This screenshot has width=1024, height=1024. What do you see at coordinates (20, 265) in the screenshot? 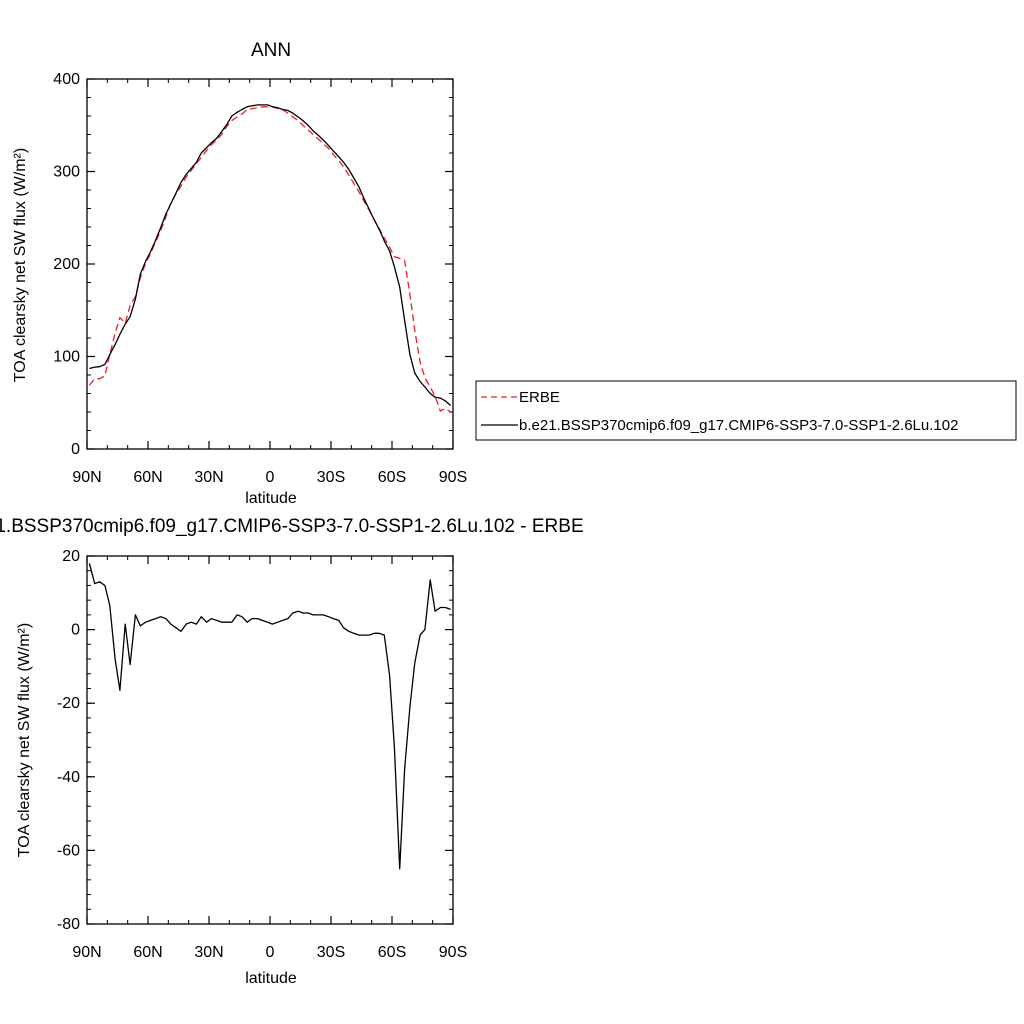
I see `top-plot-y-axis-title: TOA clearsky net SW flux (W/m²)` at bounding box center [20, 265].